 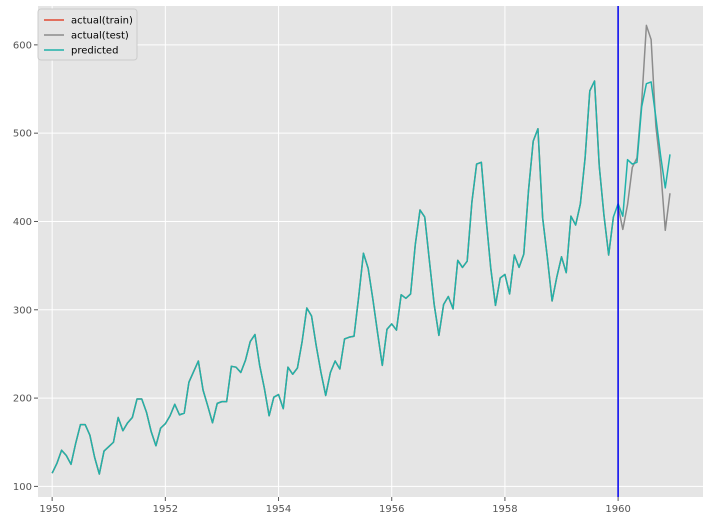 What do you see at coordinates (22, 134) in the screenshot?
I see `y-tick-label: 500` at bounding box center [22, 134].